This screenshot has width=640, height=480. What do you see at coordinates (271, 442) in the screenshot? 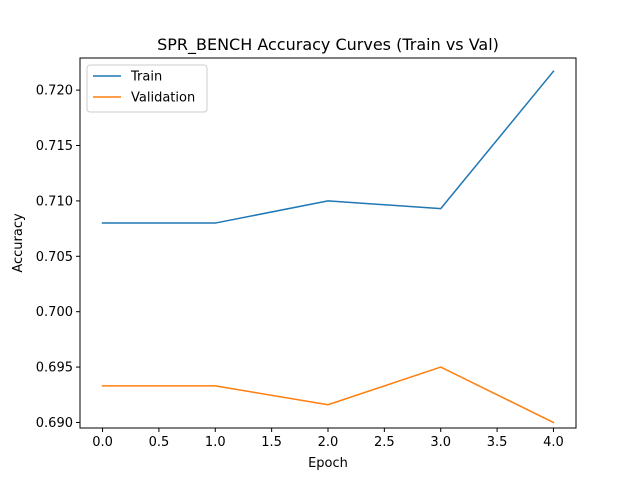
I see `x-tick-label: 1.5` at bounding box center [271, 442].